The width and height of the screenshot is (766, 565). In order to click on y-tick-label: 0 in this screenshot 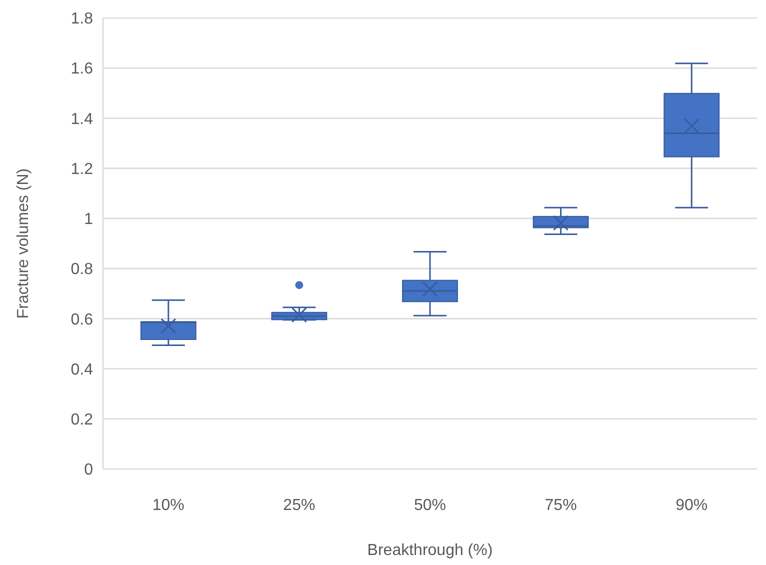, I will do `click(89, 470)`.